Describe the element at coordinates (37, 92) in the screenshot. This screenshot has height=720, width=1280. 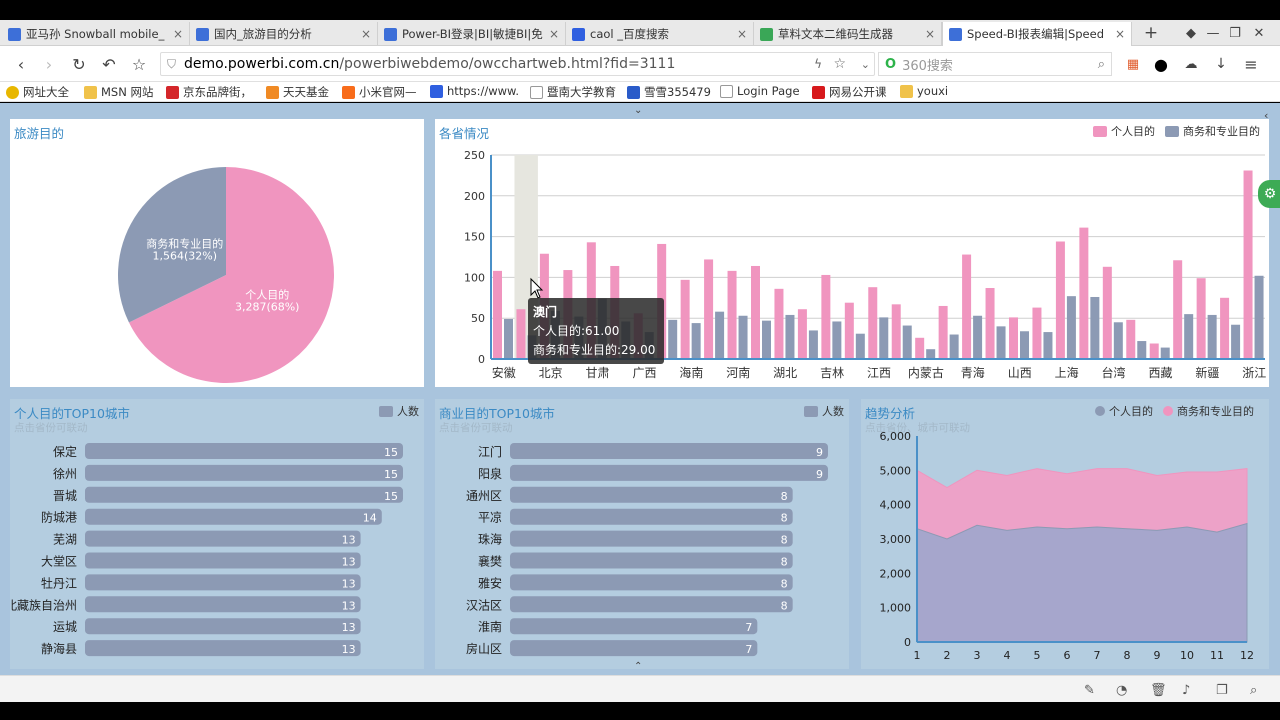
I see `bookmark-item: 网址大全` at that location.